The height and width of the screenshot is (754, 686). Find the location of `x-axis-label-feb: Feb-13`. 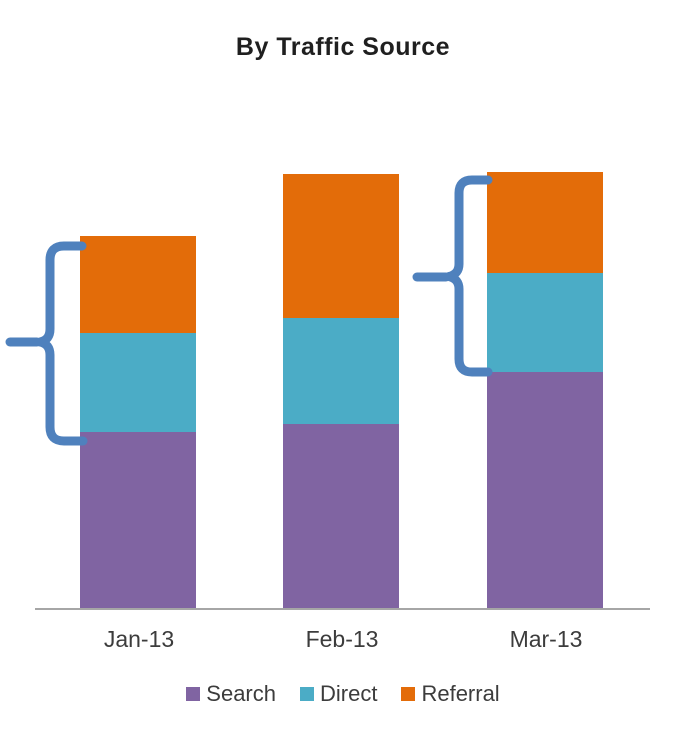

x-axis-label-feb: Feb-13 is located at coordinates (342, 639).